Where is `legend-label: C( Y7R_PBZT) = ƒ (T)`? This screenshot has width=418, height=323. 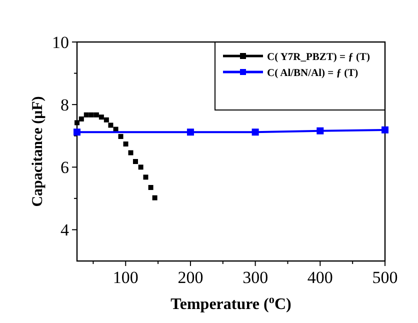 legend-label: C( Y7R_PBZT) = ƒ (T) is located at coordinates (319, 57).